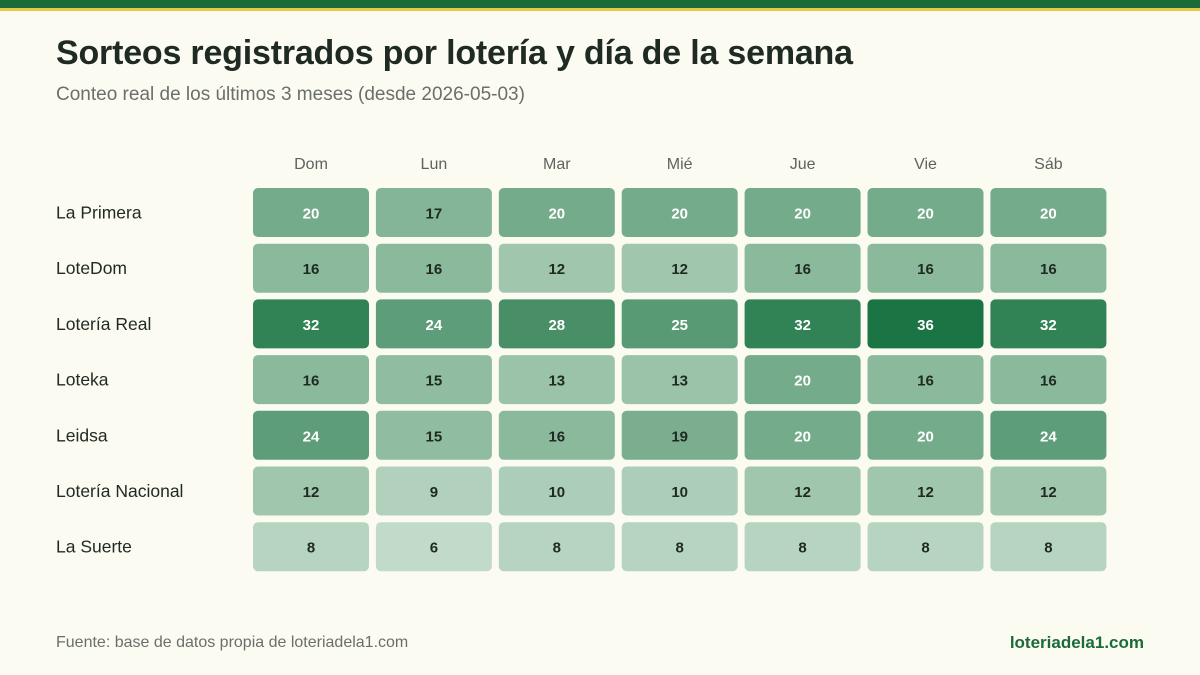 The width and height of the screenshot is (1200, 675). What do you see at coordinates (1048, 164) in the screenshot?
I see `column-header: Sáb` at bounding box center [1048, 164].